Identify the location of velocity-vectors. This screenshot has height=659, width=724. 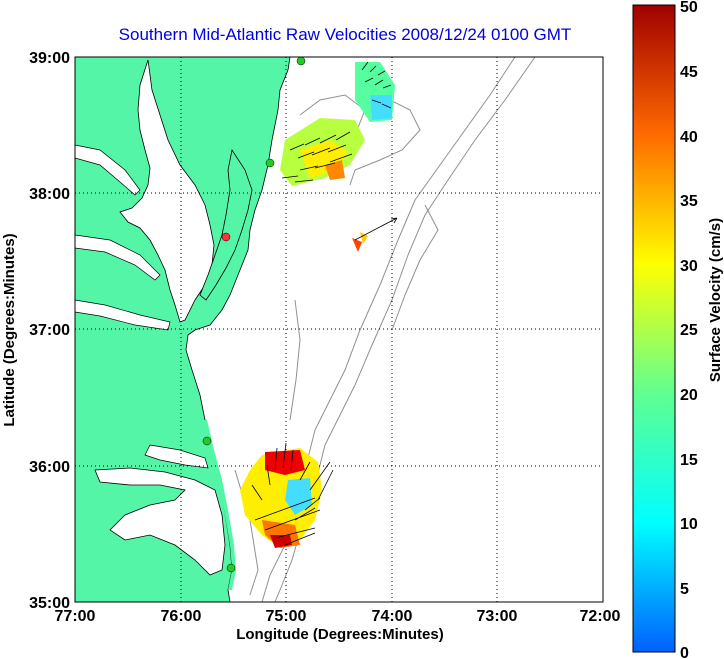
(324, 303).